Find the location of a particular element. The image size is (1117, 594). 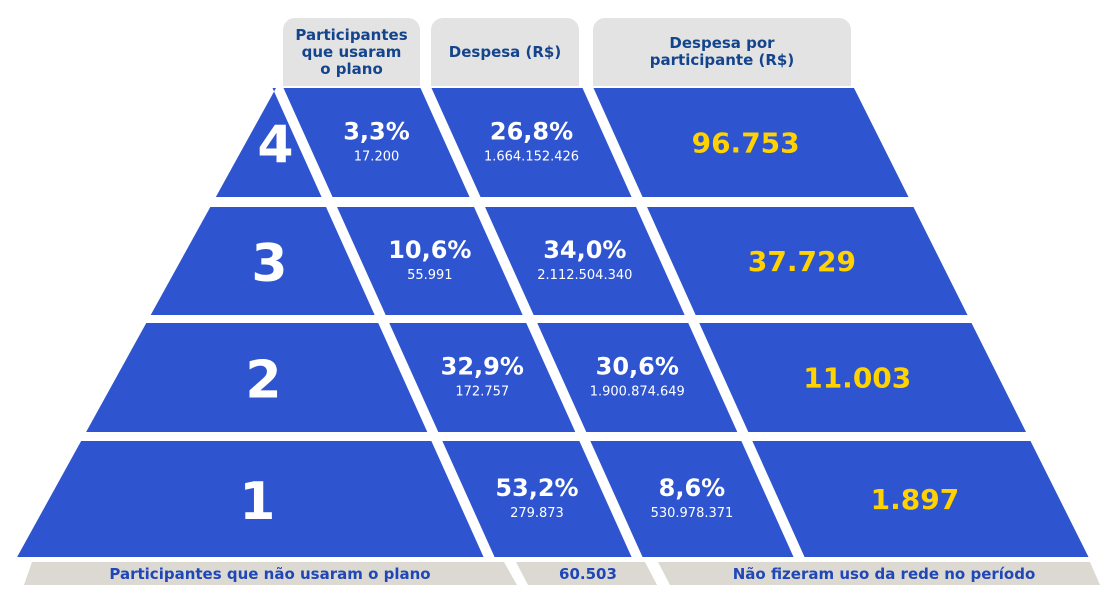

tier-2-level-cell is located at coordinates (257, 377).